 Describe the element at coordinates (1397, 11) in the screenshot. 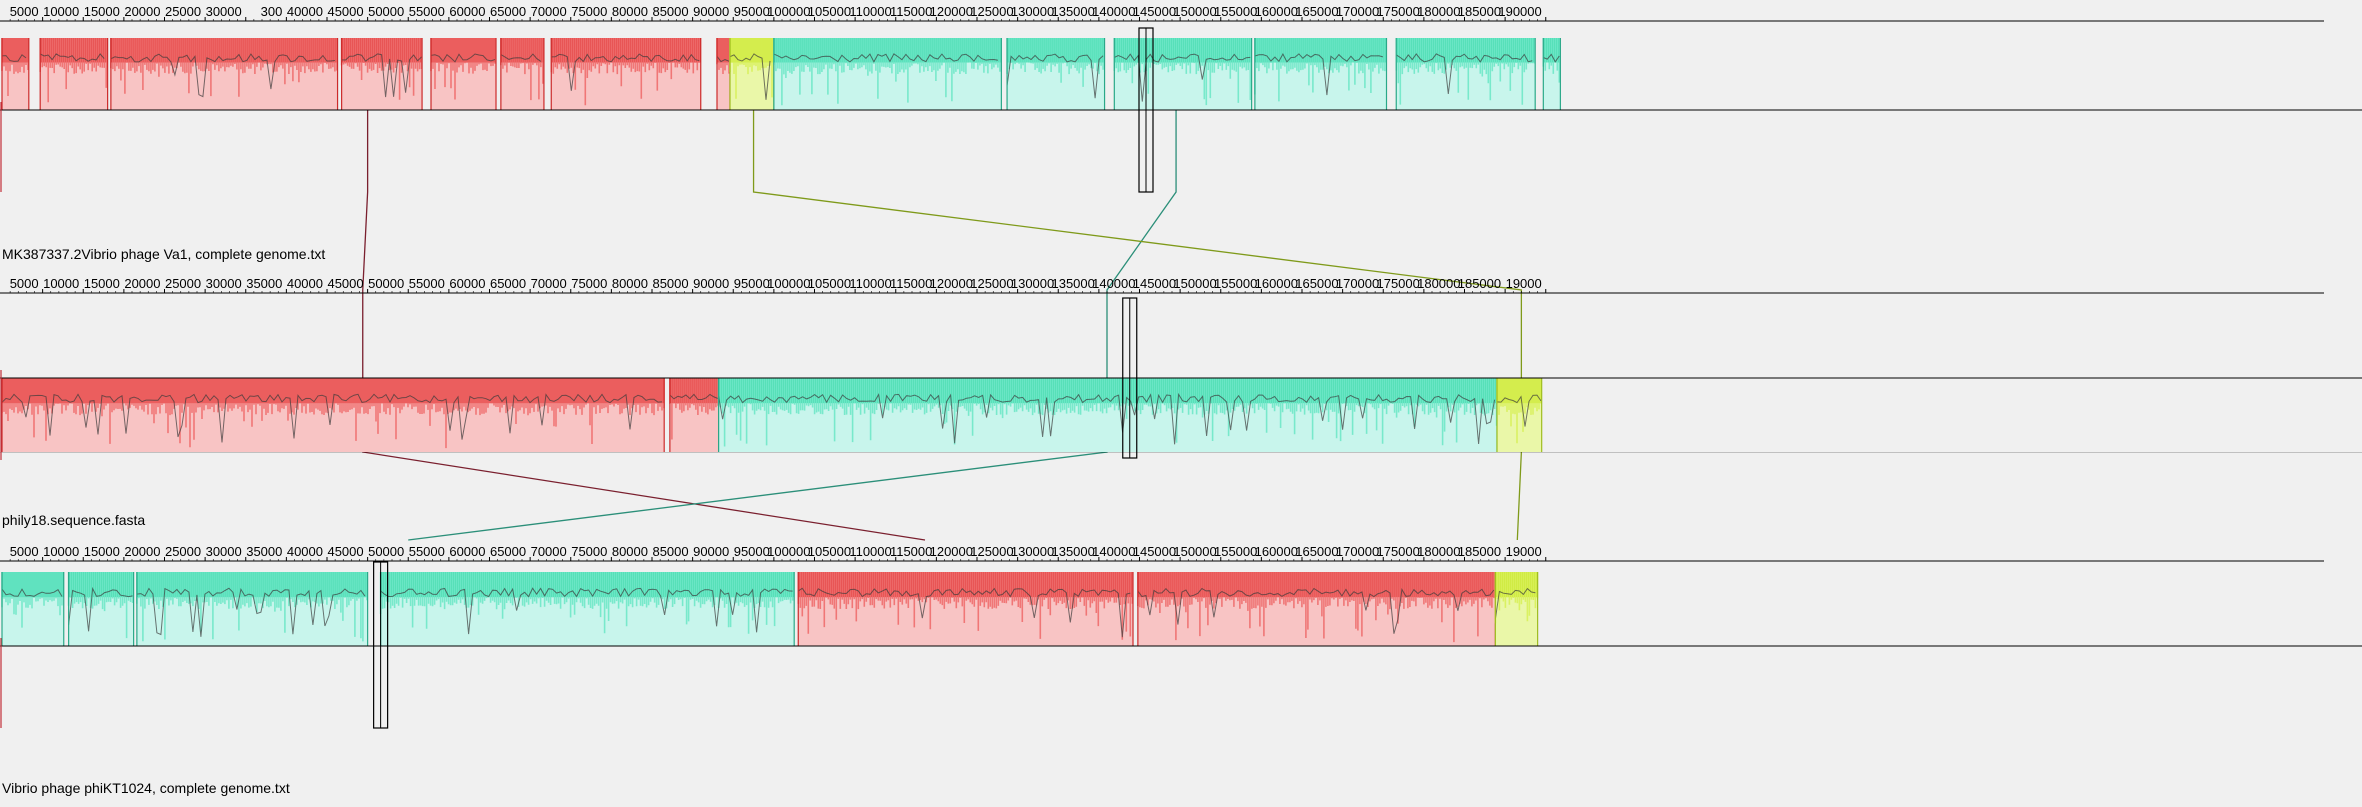

I see `ruler-tick-label: 175000` at that location.